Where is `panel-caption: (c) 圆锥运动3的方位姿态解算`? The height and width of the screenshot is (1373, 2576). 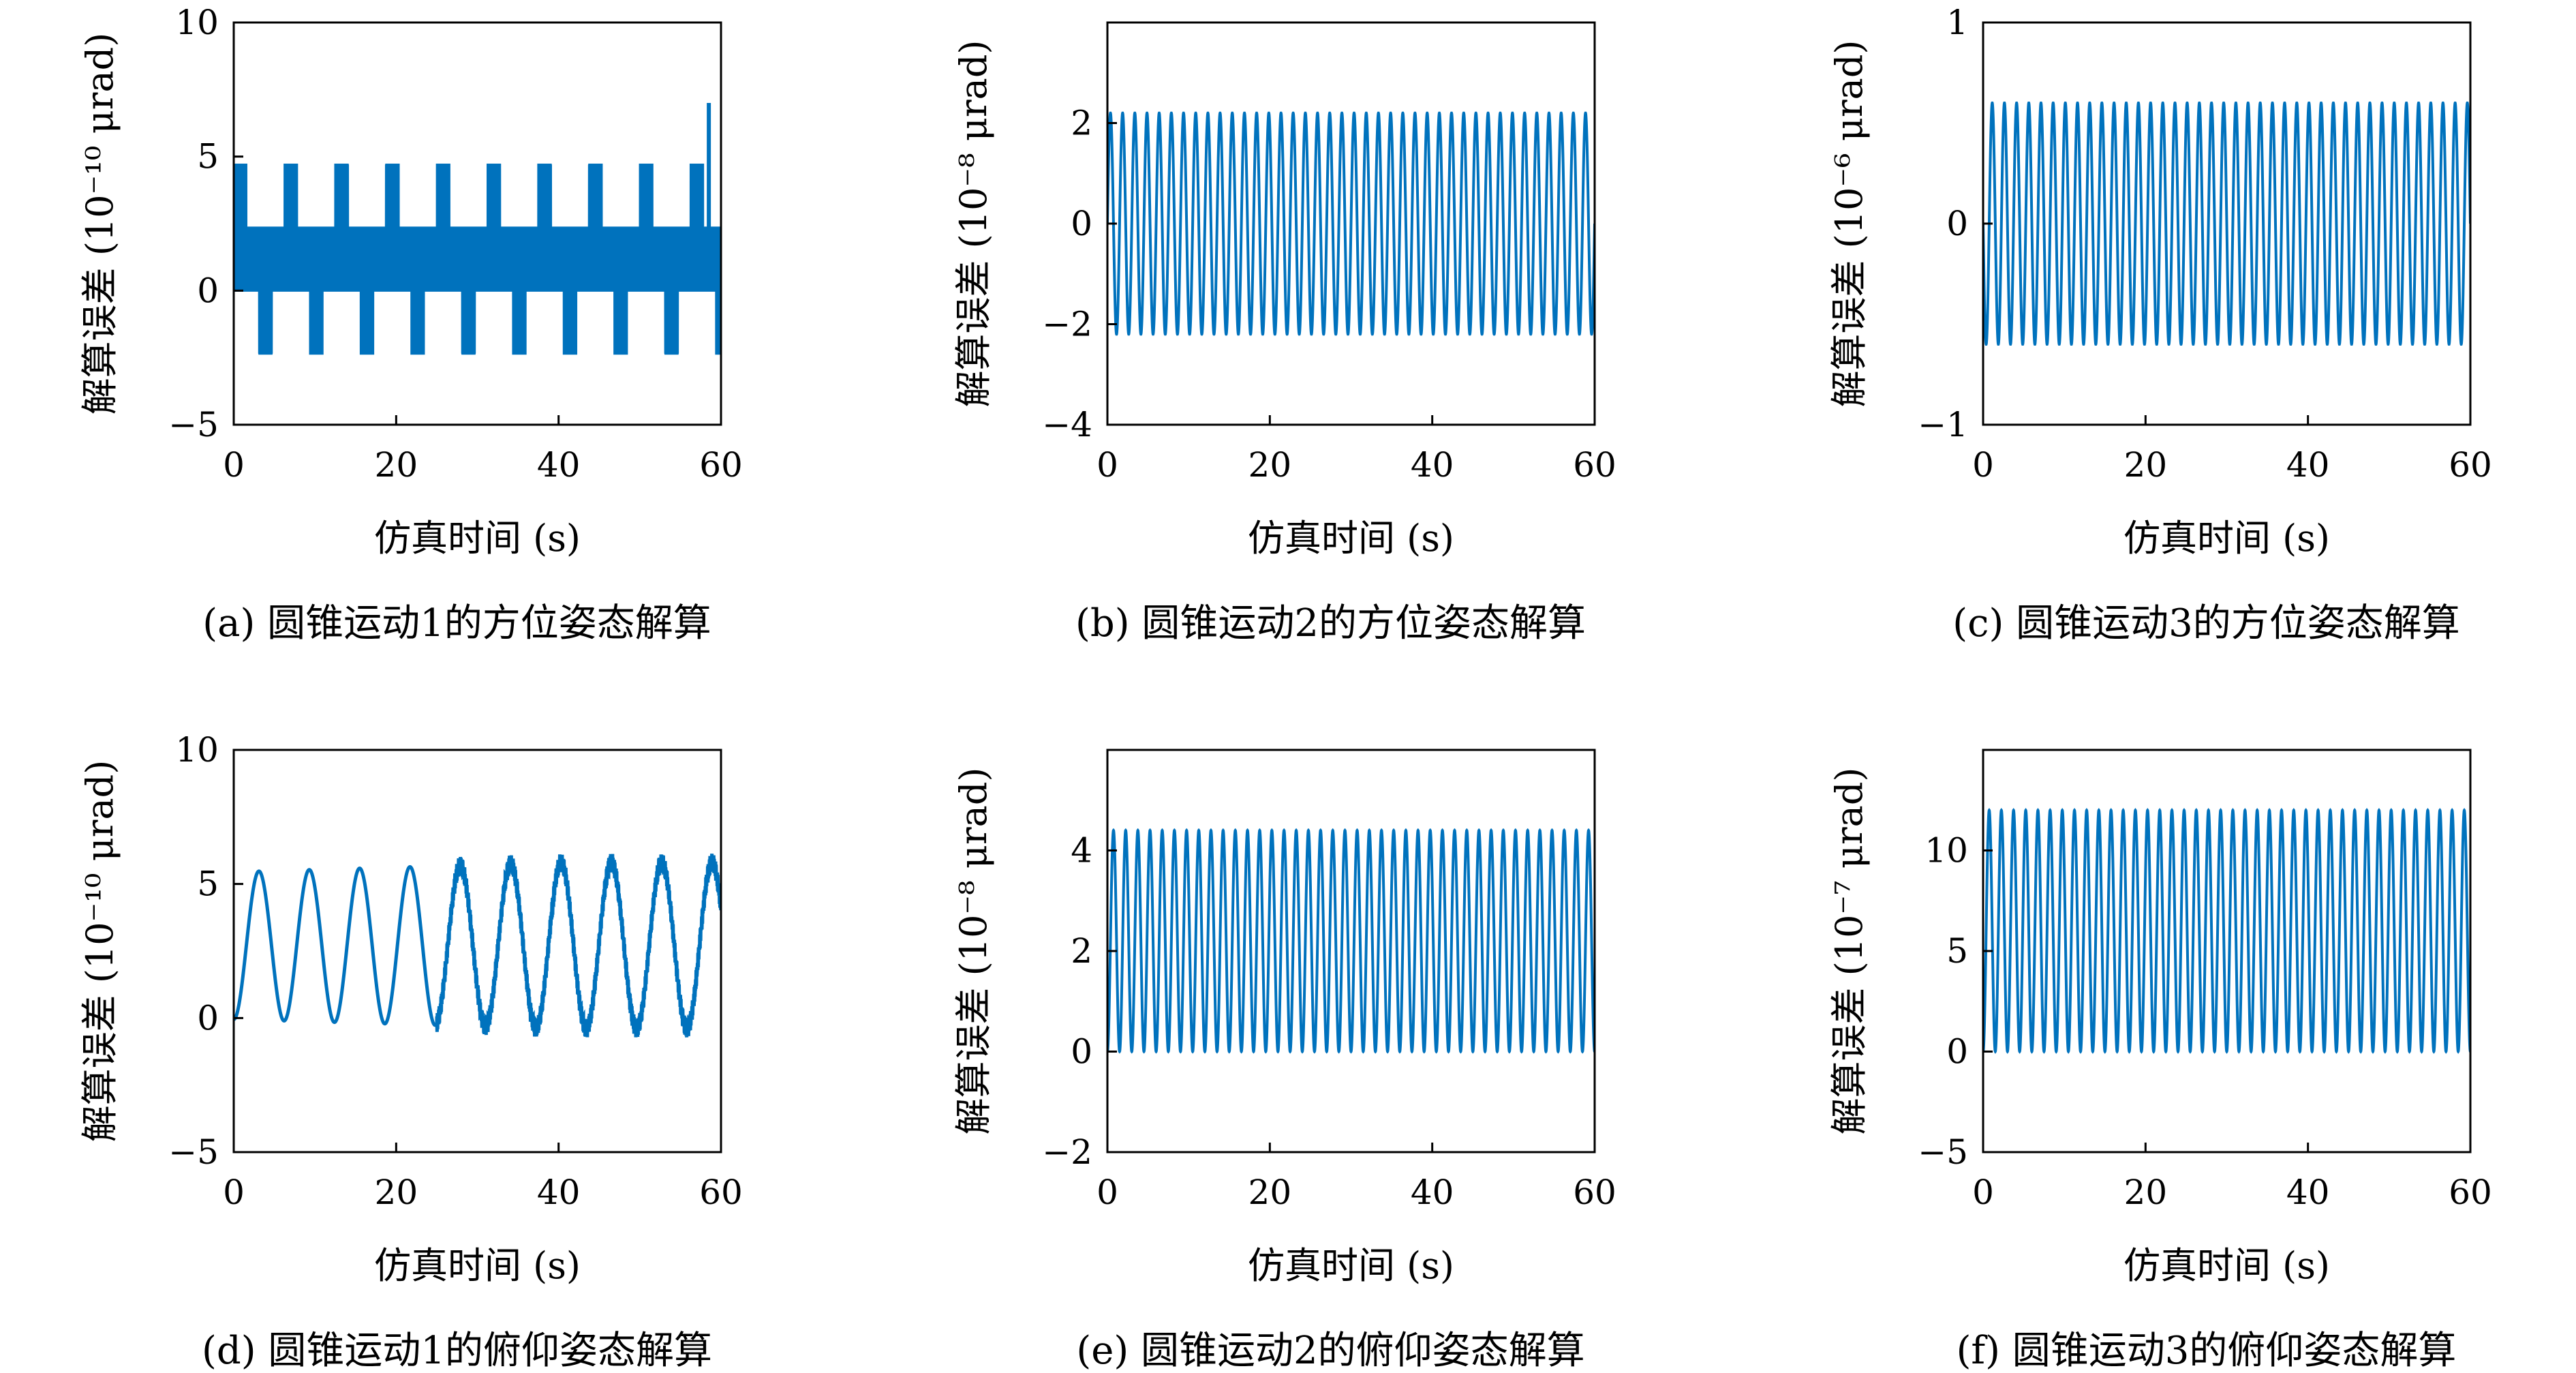 panel-caption: (c) 圆锥运动3的方位姿态解算 is located at coordinates (2206, 623).